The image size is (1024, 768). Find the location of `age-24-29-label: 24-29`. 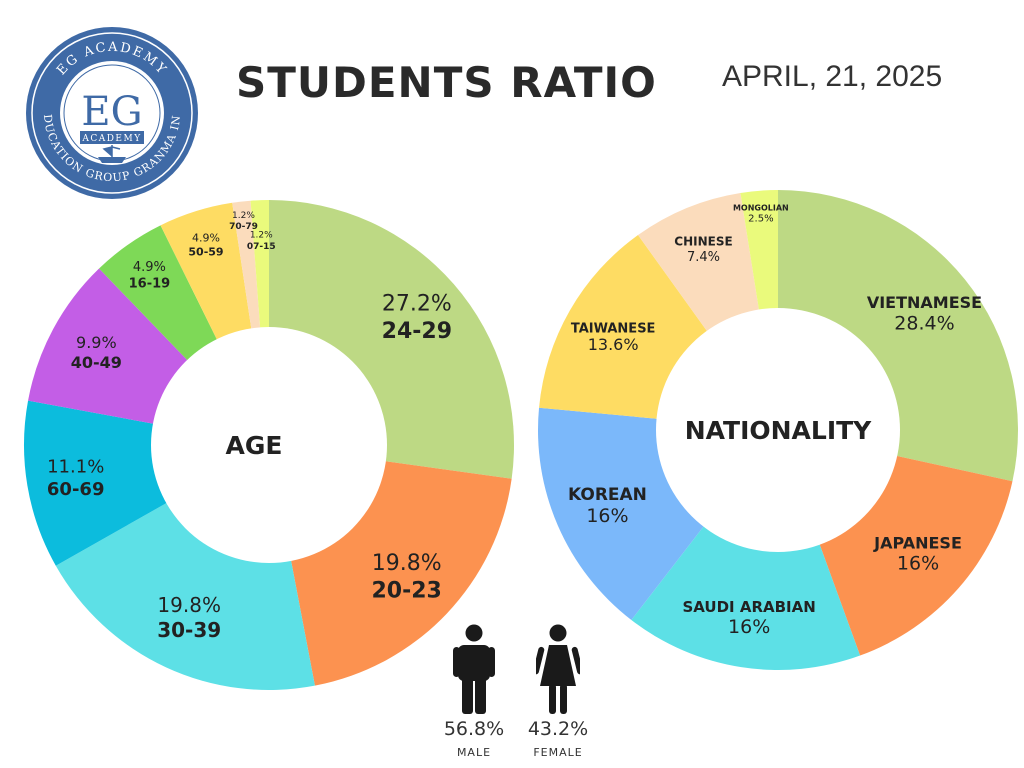

age-24-29-label: 24-29 is located at coordinates (417, 331).